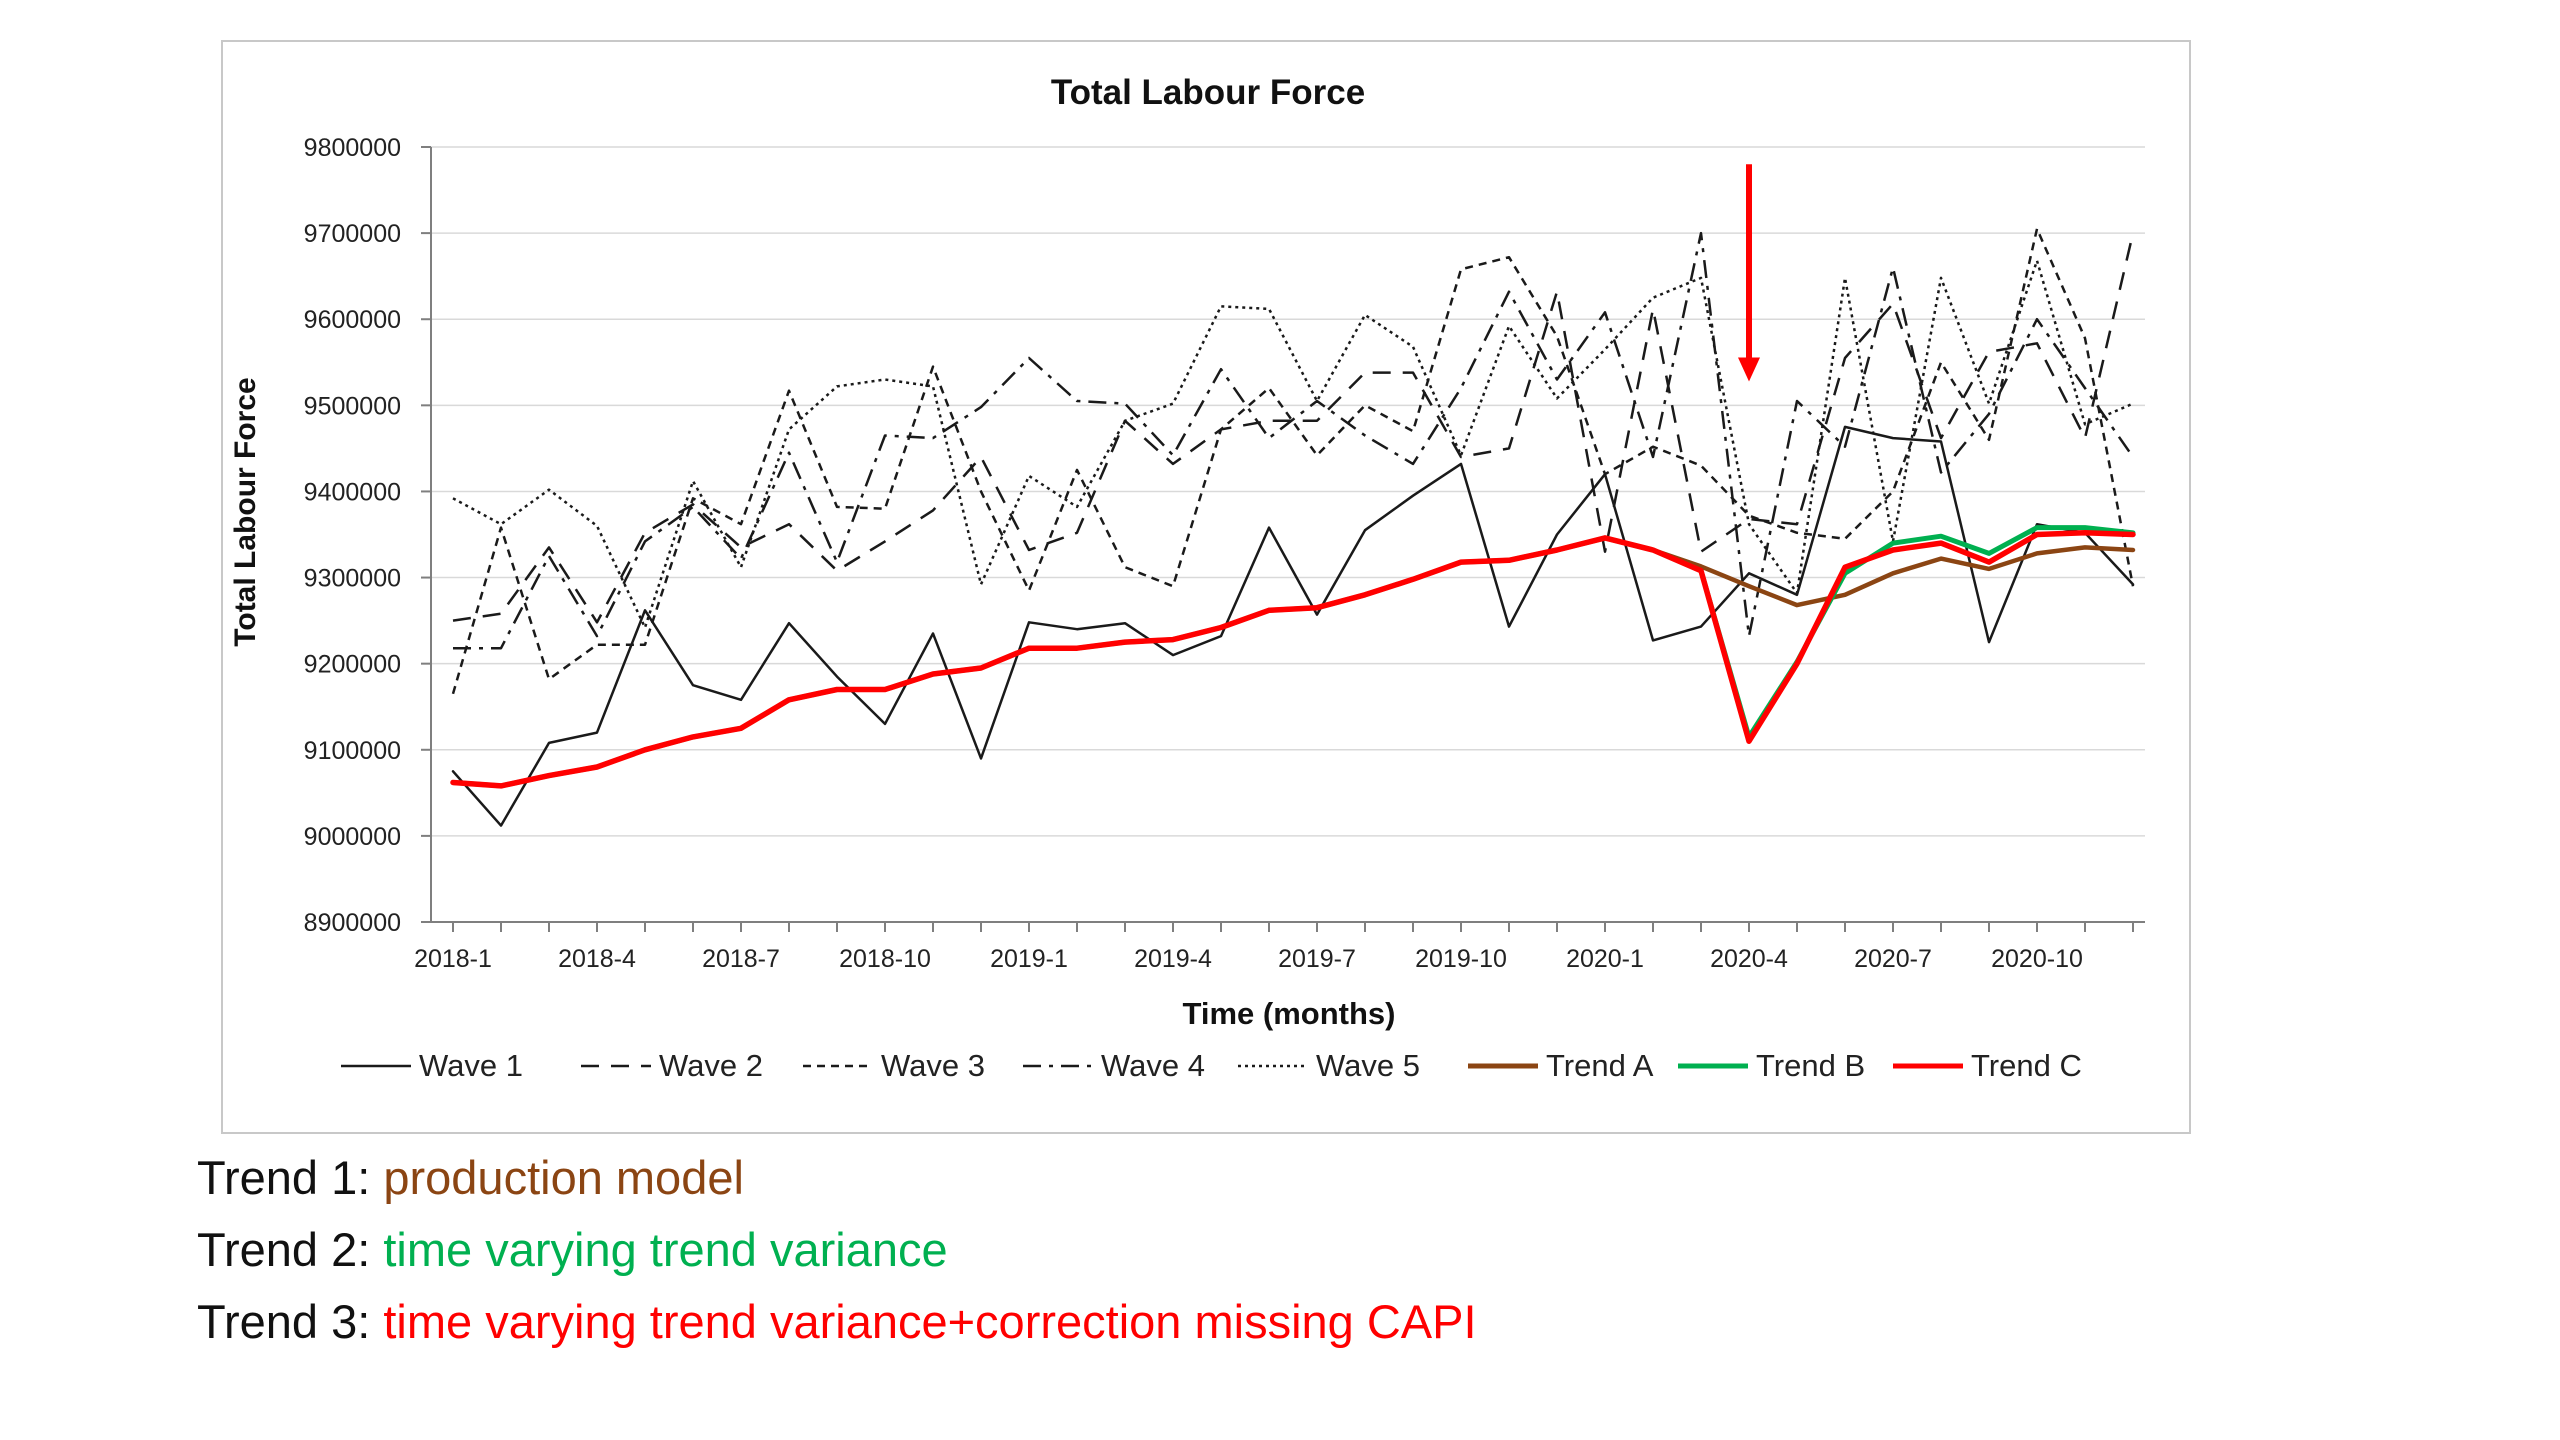  What do you see at coordinates (1368, 1065) in the screenshot?
I see `legend-label: Wave 5` at bounding box center [1368, 1065].